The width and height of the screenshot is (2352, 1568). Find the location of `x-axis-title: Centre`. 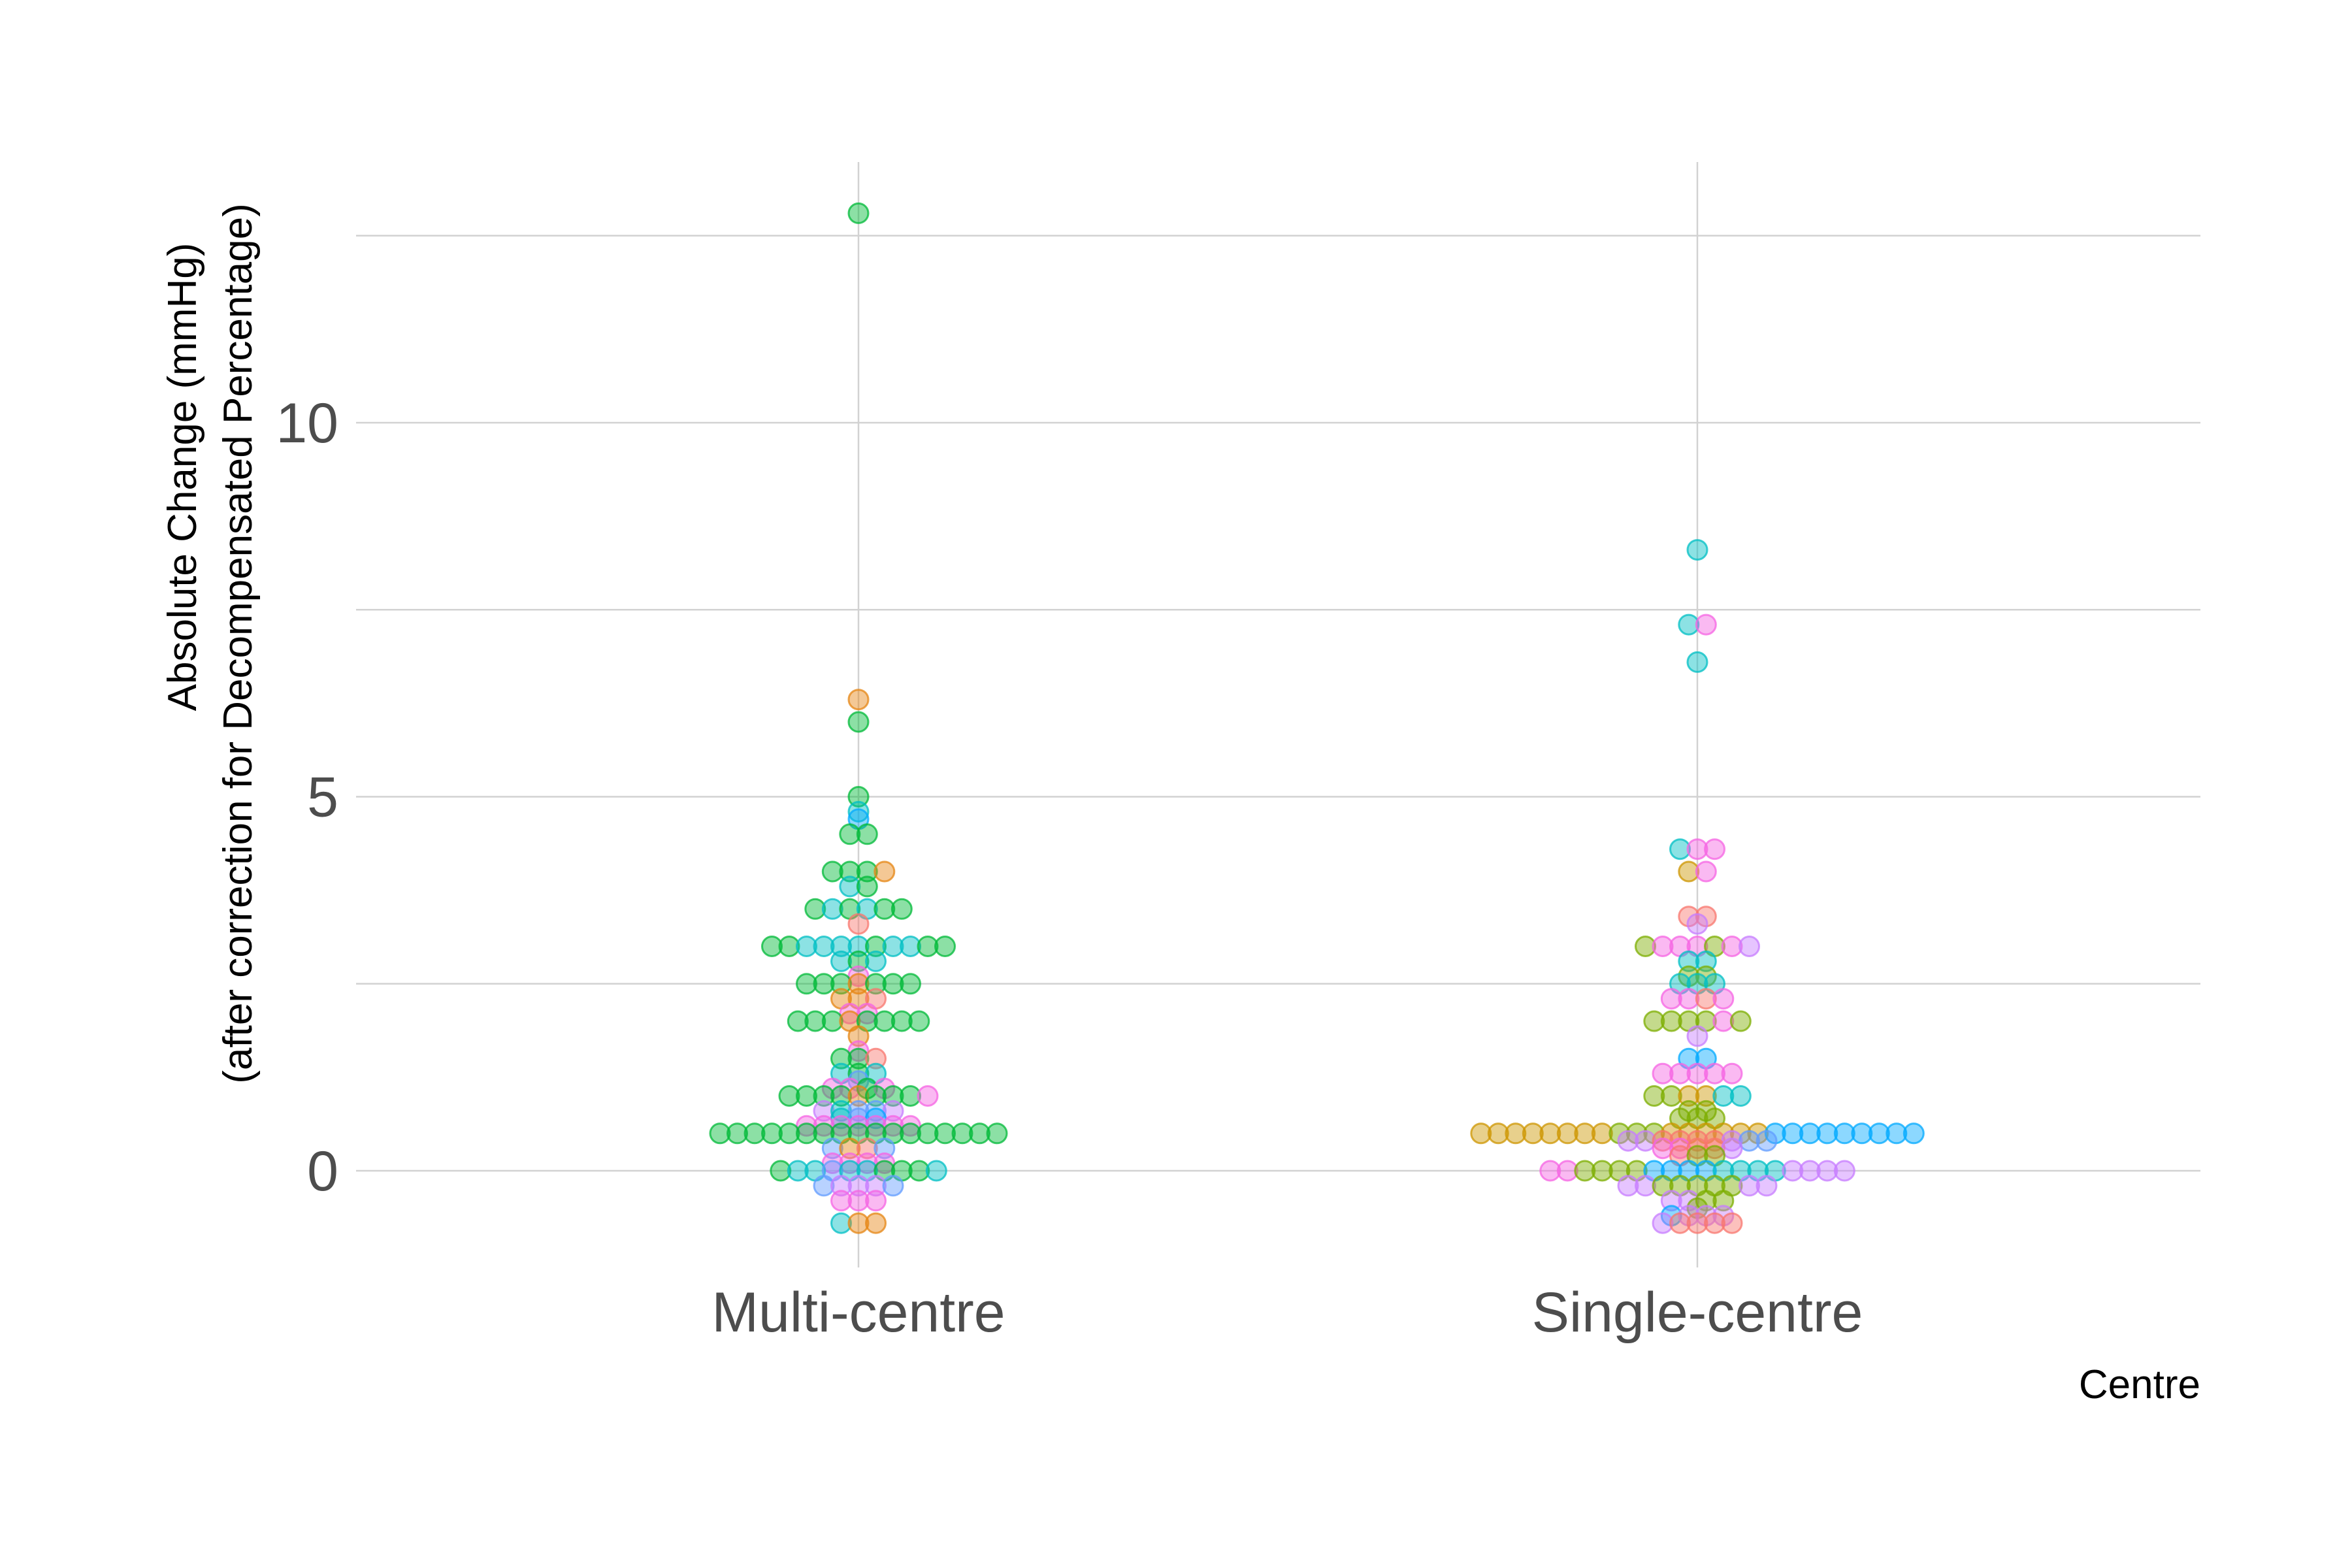

x-axis-title: Centre is located at coordinates (2139, 1384).